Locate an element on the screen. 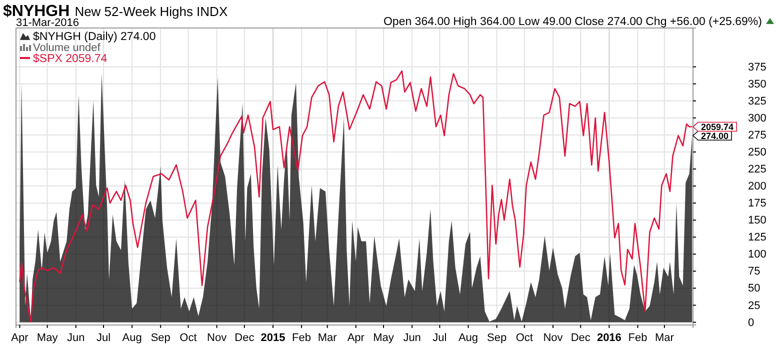  y-tick-label: 275 is located at coordinates (757, 135).